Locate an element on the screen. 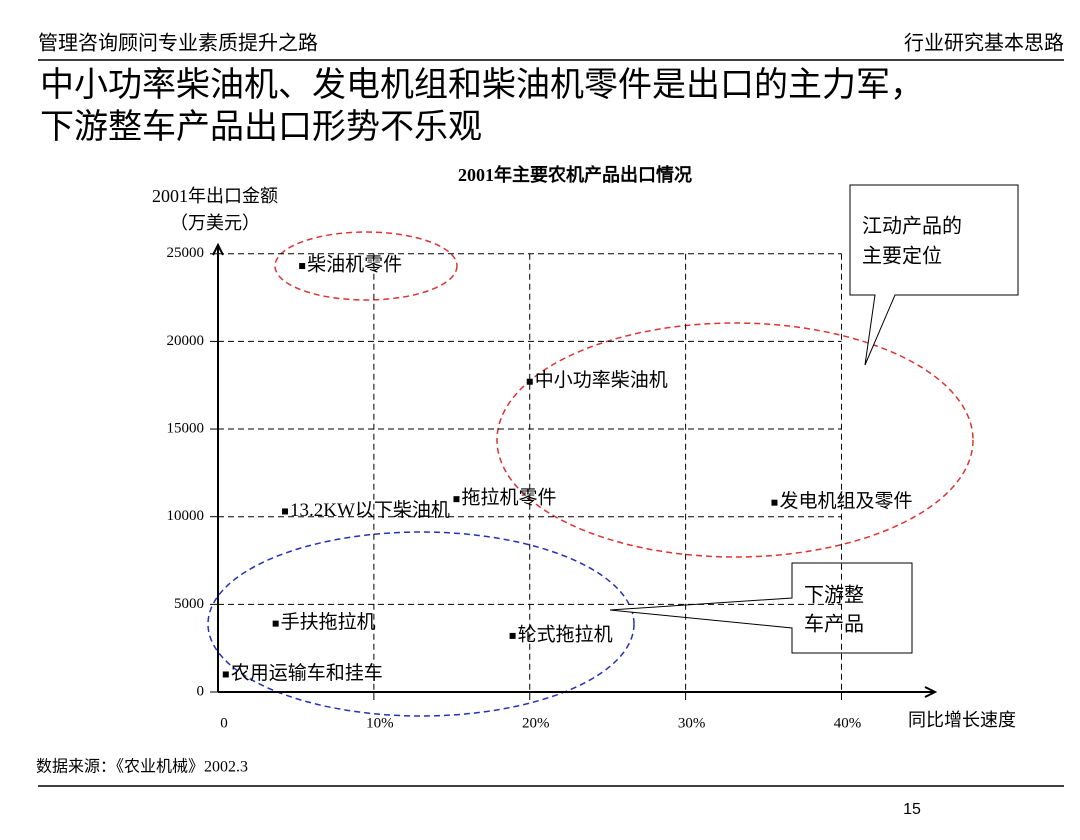  y-axis-label: （万美元） is located at coordinates (215, 223).